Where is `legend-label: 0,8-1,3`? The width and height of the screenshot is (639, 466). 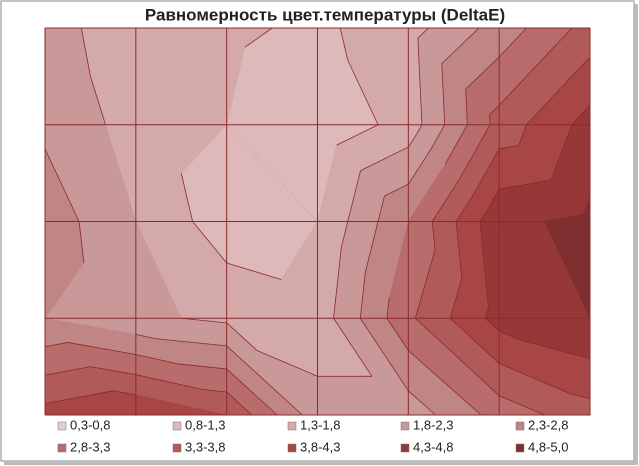 legend-label: 0,8-1,3 is located at coordinates (205, 424).